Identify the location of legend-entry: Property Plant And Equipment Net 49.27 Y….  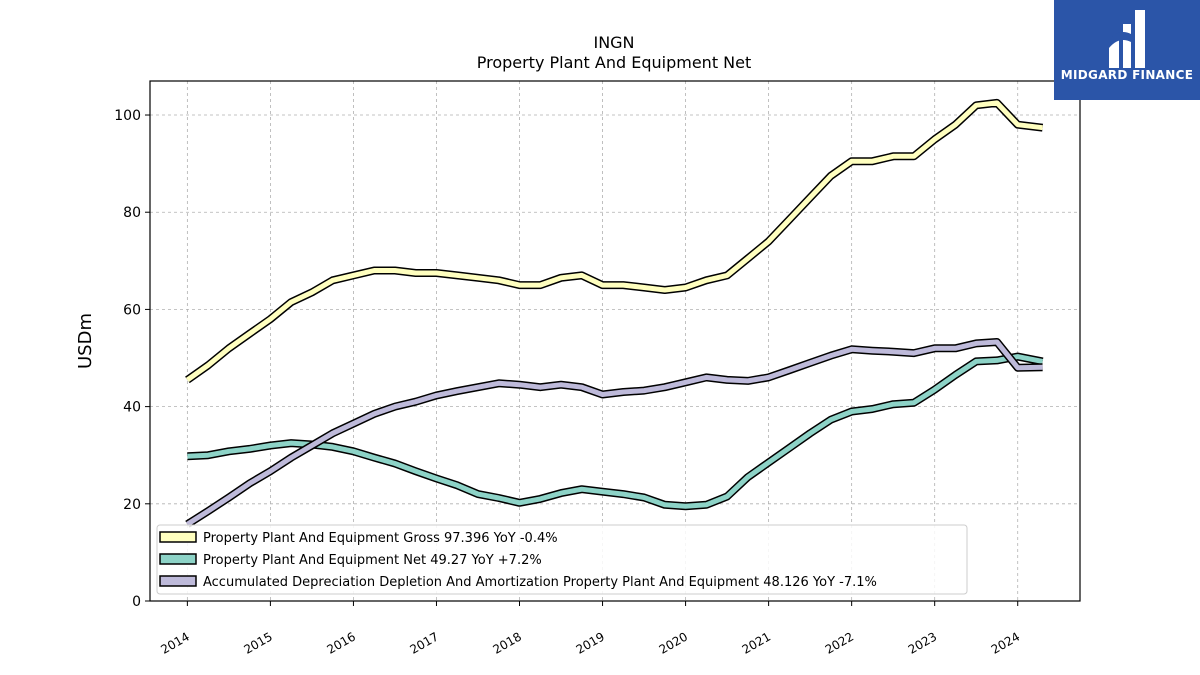
(372, 560).